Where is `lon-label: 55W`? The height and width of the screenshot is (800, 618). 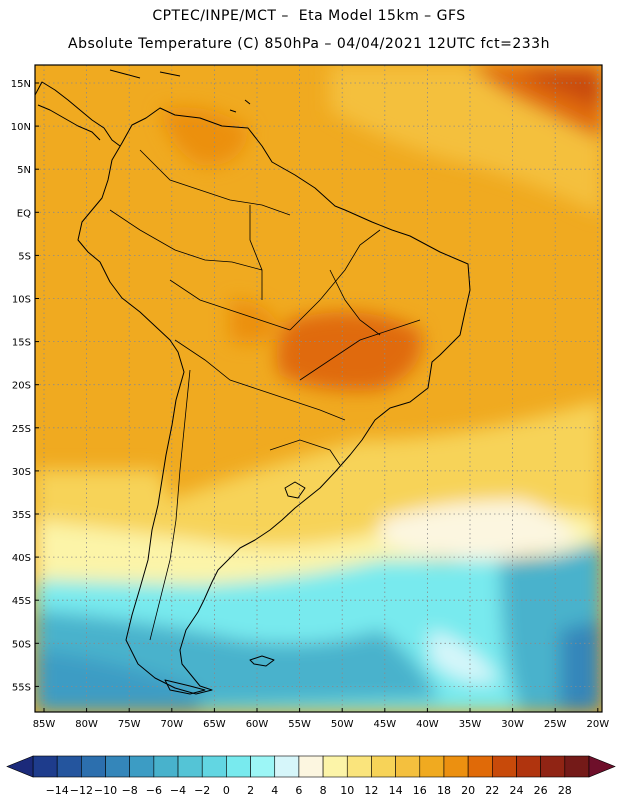
lon-label: 55W is located at coordinates (299, 724).